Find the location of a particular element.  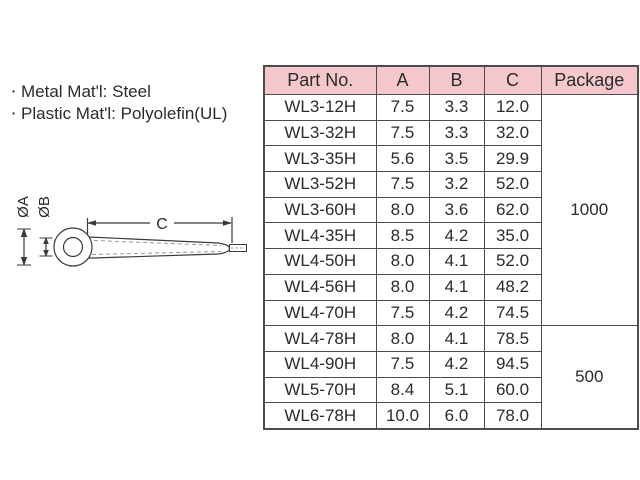

spec-table-header: Part No. A B C Package is located at coordinates (451, 80).